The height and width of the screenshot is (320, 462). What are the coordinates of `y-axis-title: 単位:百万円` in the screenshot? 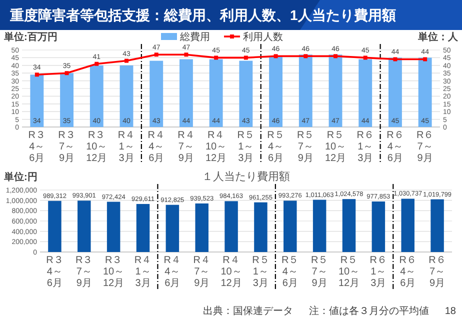 It's located at (30, 37).